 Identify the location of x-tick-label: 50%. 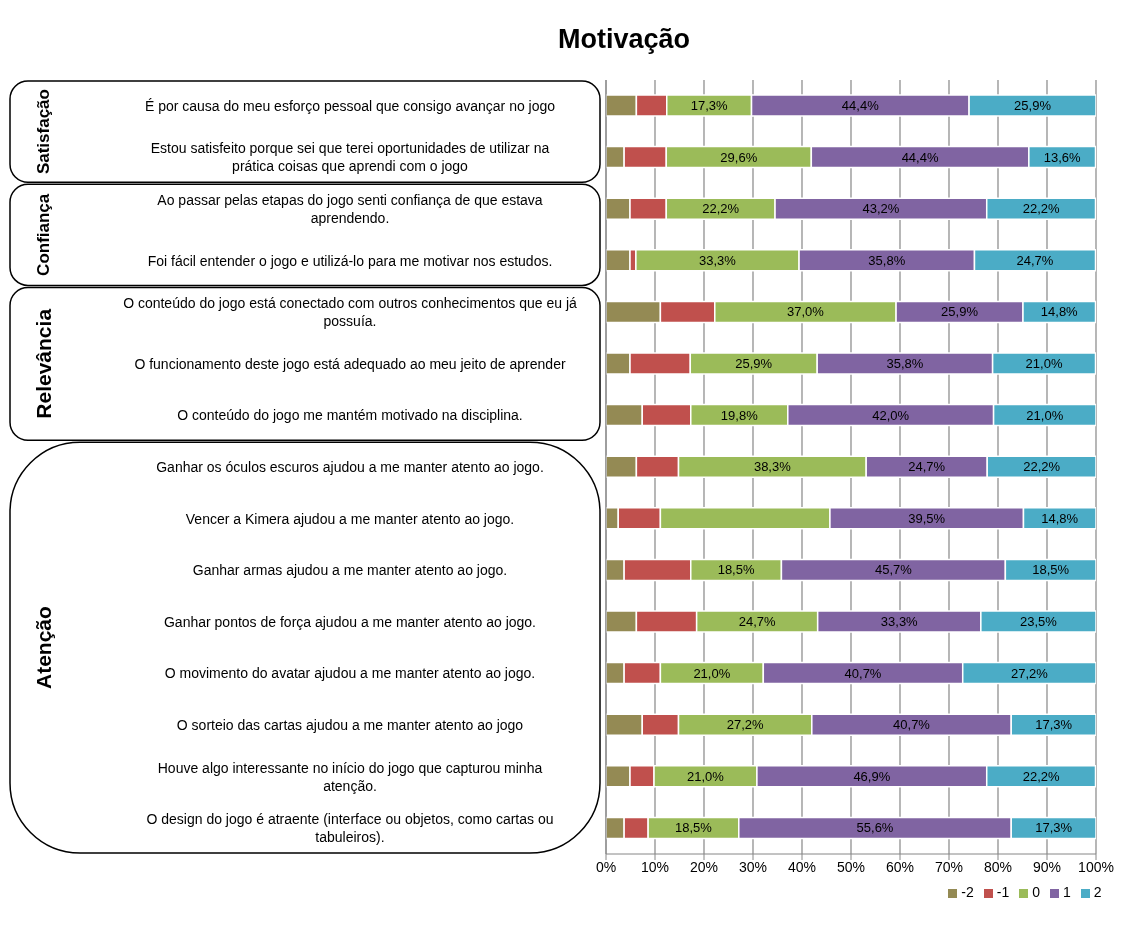
(851, 866).